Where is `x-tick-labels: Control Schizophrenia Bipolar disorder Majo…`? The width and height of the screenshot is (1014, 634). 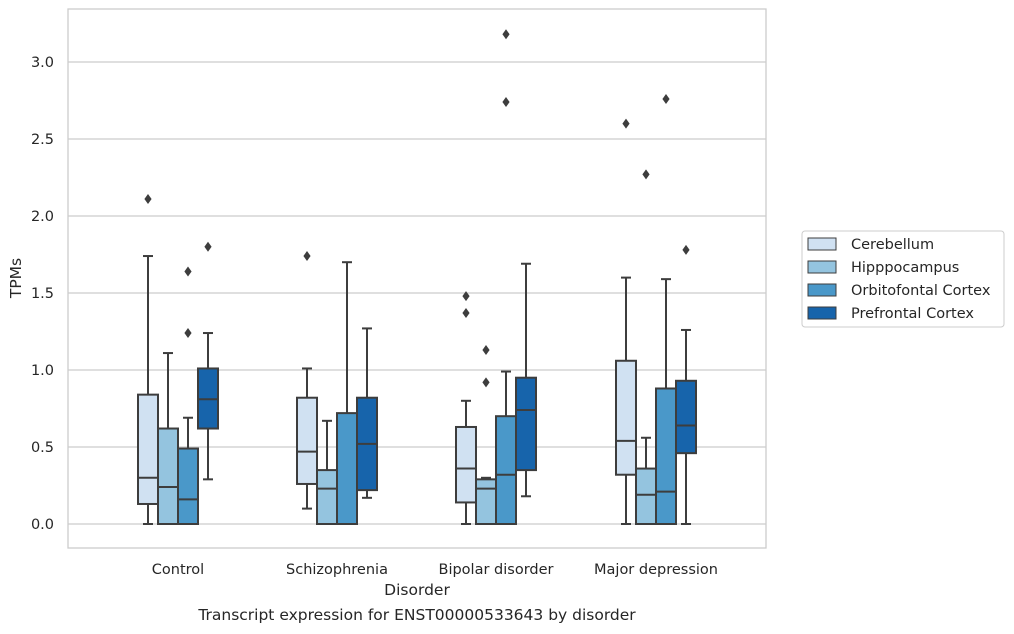
x-tick-labels: Control Schizophrenia Bipolar disorder Majo… is located at coordinates (435, 570).